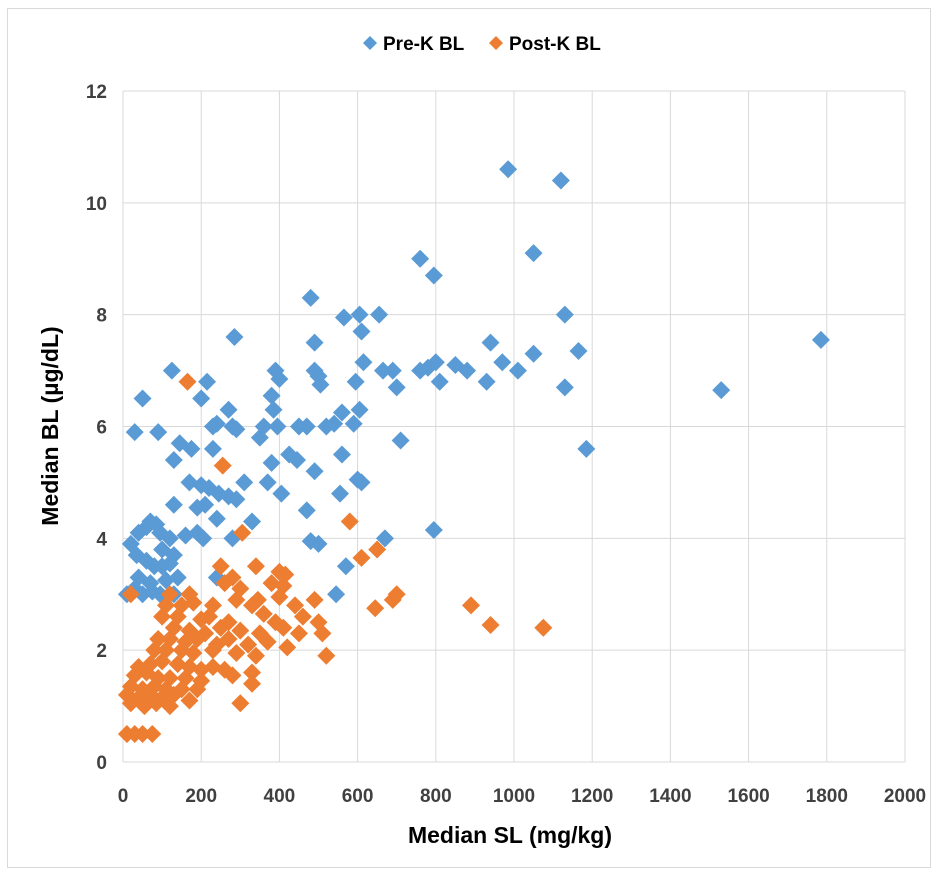 The image size is (940, 873). Describe the element at coordinates (514, 796) in the screenshot. I see `x-tick-label: 1000` at that location.